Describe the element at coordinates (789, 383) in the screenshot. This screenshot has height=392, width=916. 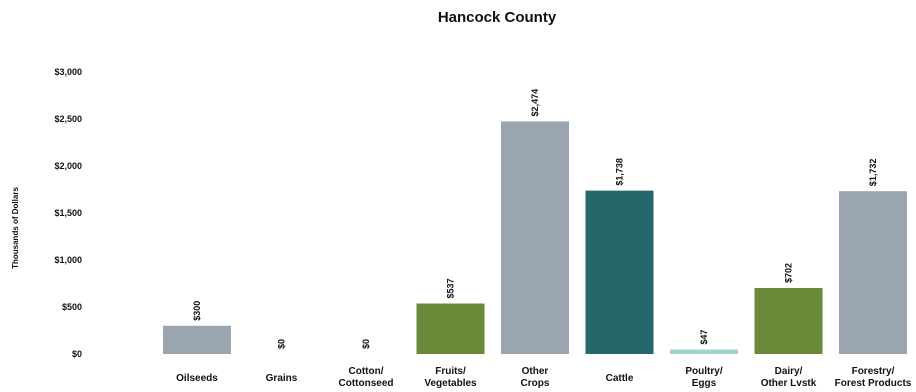
I see `x-tick-label: Other Lvstk` at that location.